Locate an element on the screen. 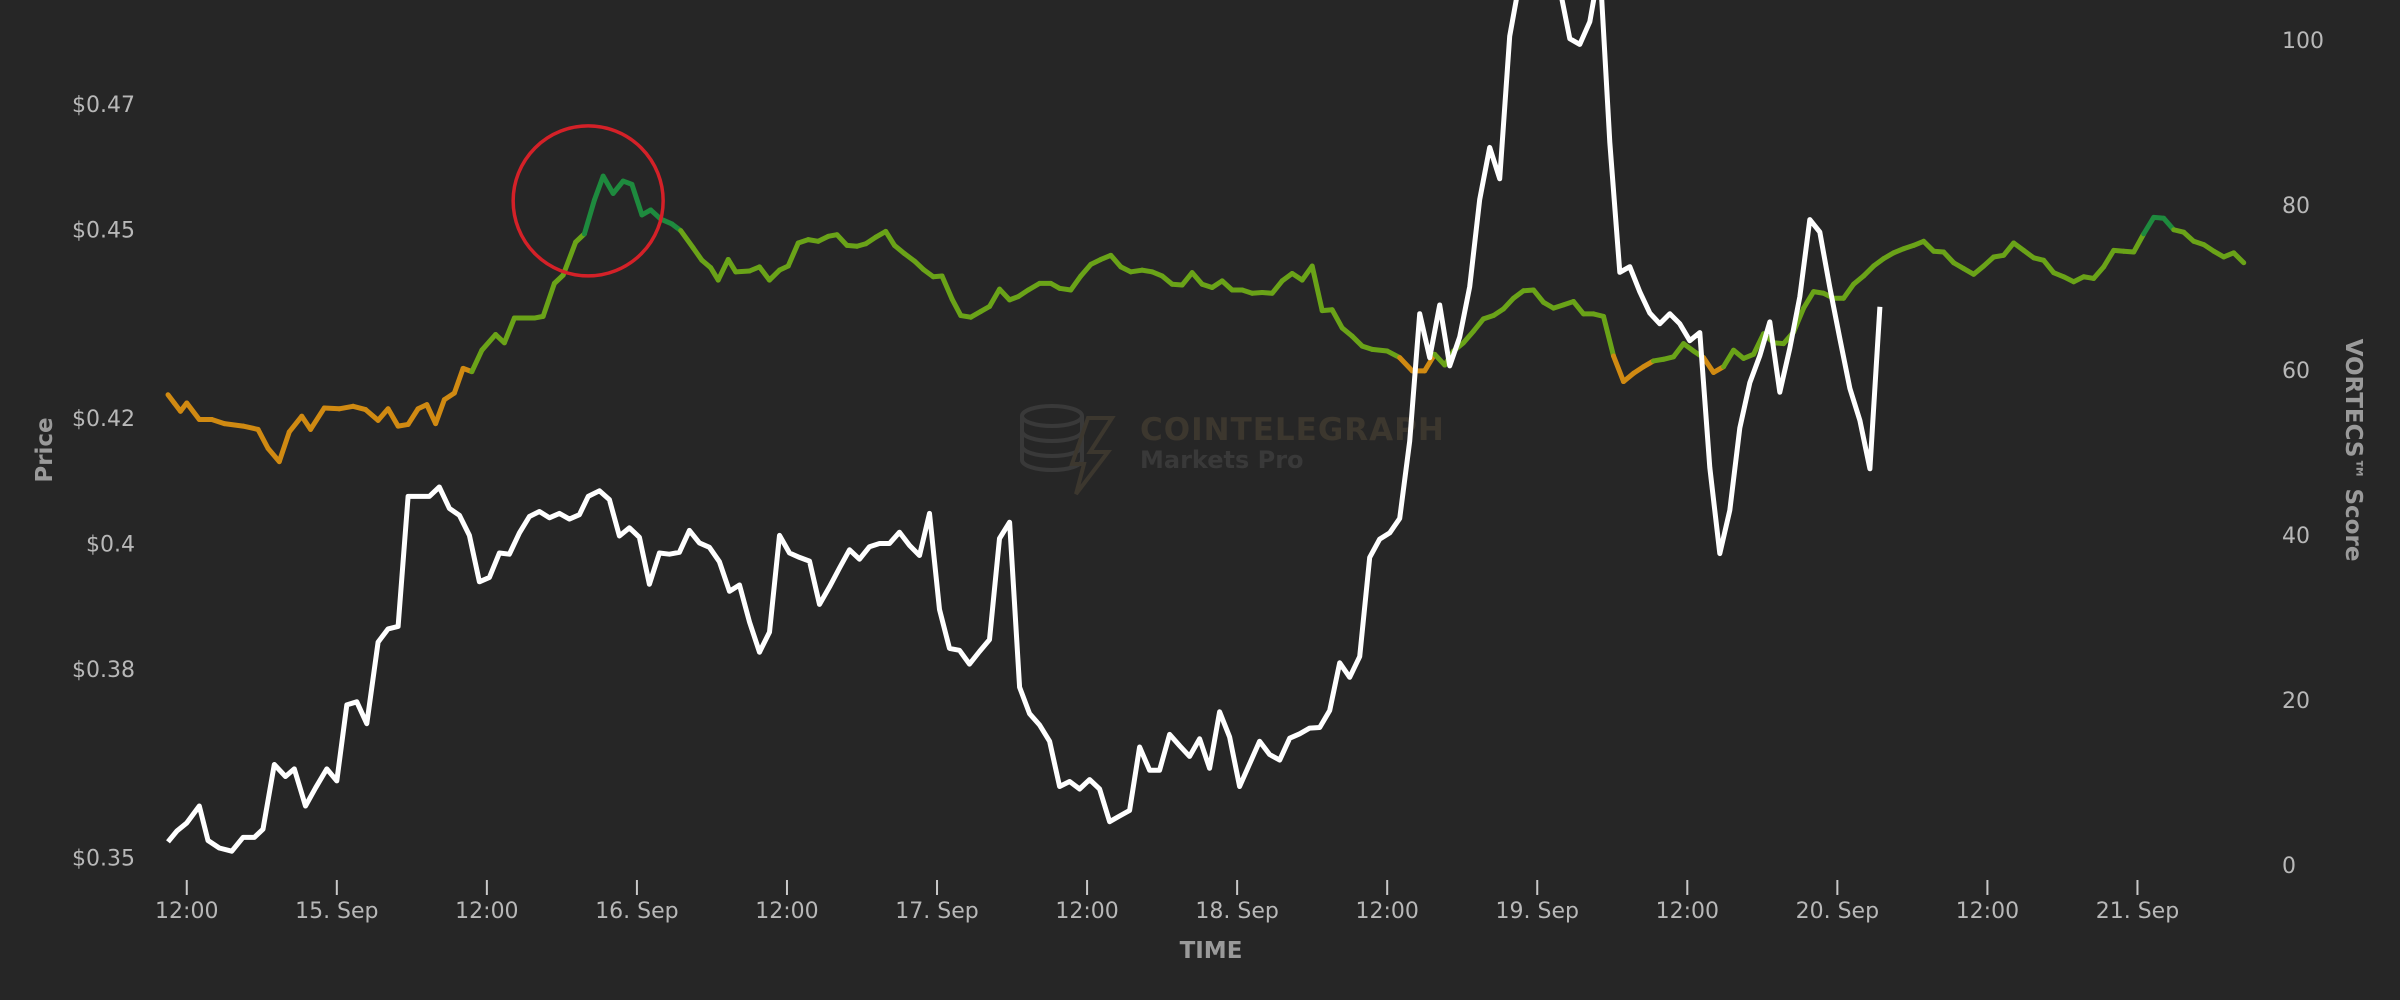 The image size is (2400, 1000). watermark-subtitle: Markets Pro is located at coordinates (1222, 460).